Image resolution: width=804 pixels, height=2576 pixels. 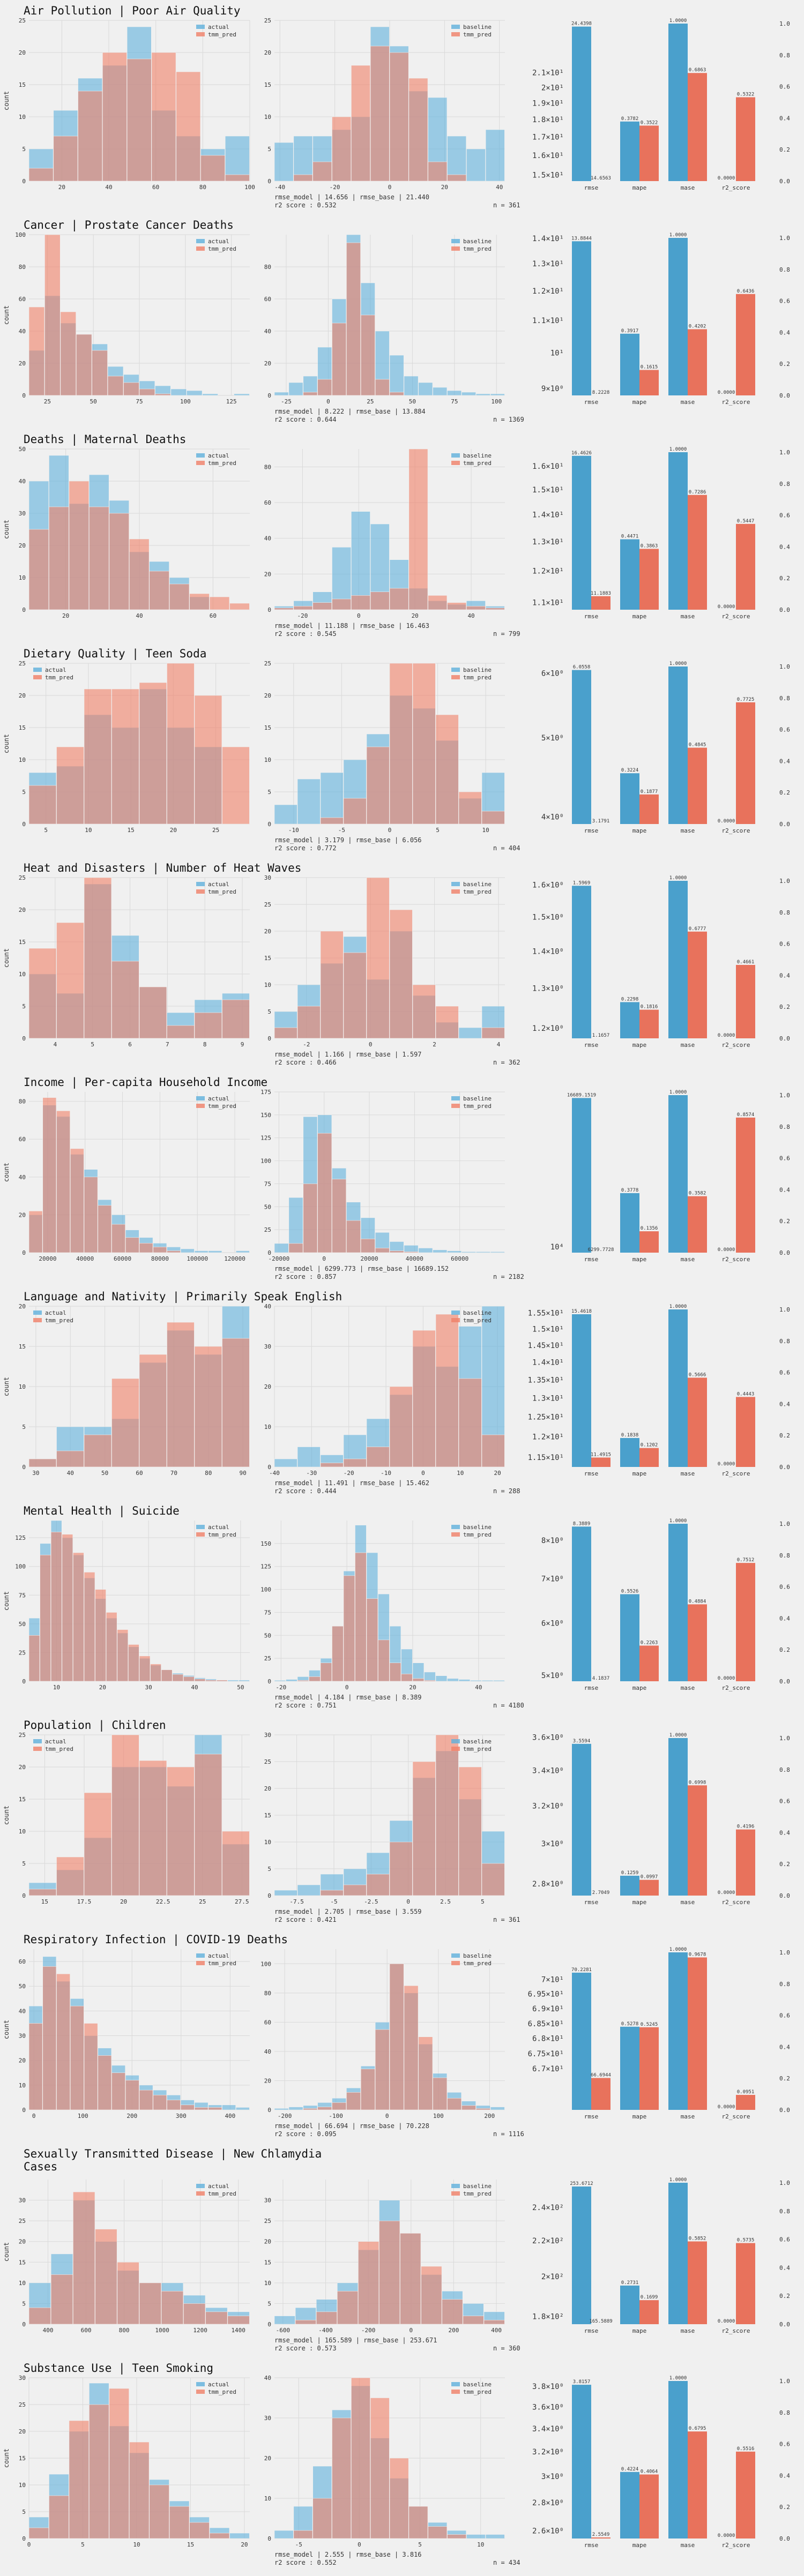 What do you see at coordinates (582, 667) in the screenshot?
I see `bar-value-label: 6.0558` at bounding box center [582, 667].